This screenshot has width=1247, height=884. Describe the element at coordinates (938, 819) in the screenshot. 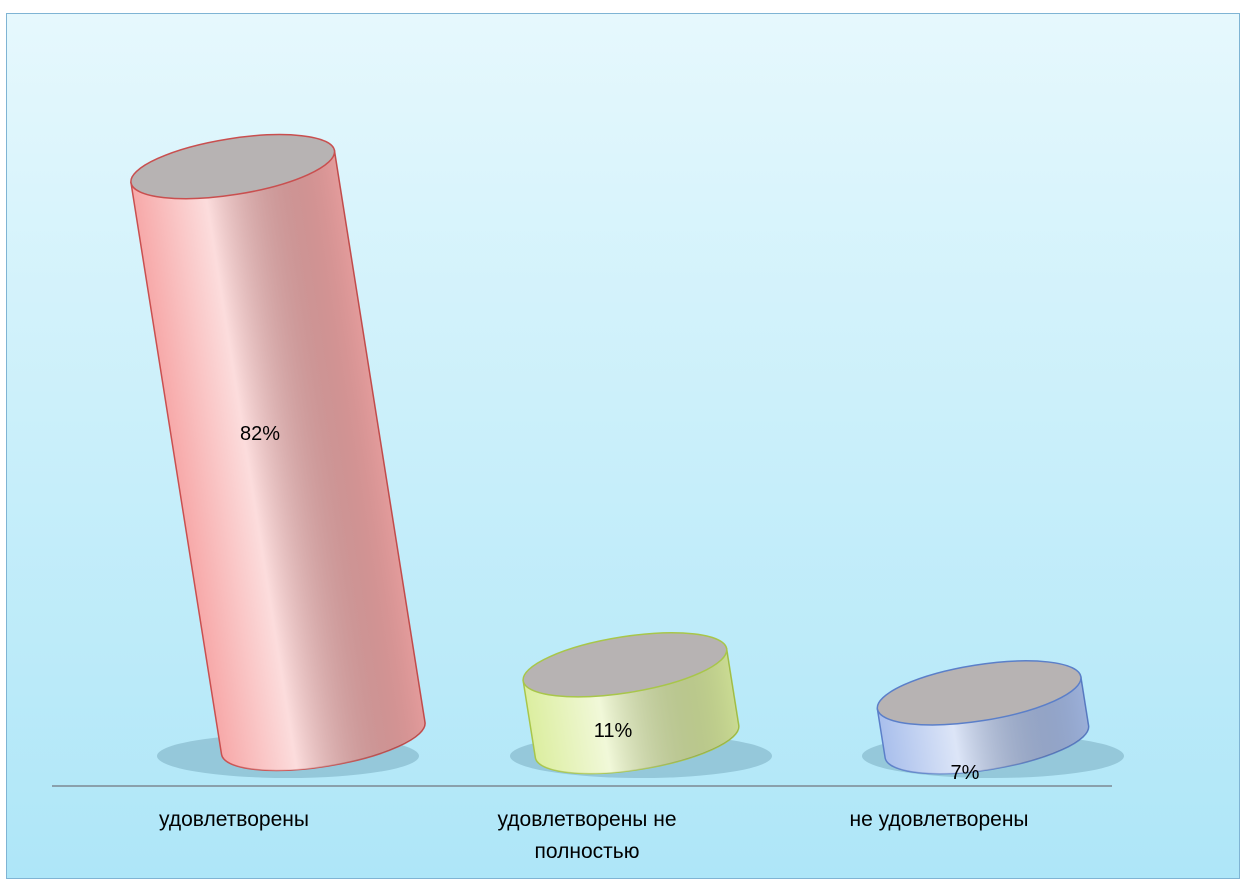

I see `x-tick-label: не удовлетворены` at that location.